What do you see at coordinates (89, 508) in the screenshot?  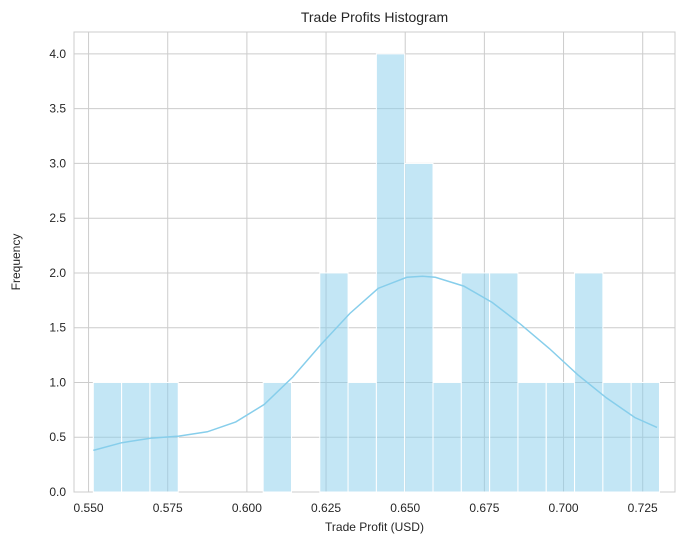 I see `x-tick-label: 0.550` at bounding box center [89, 508].